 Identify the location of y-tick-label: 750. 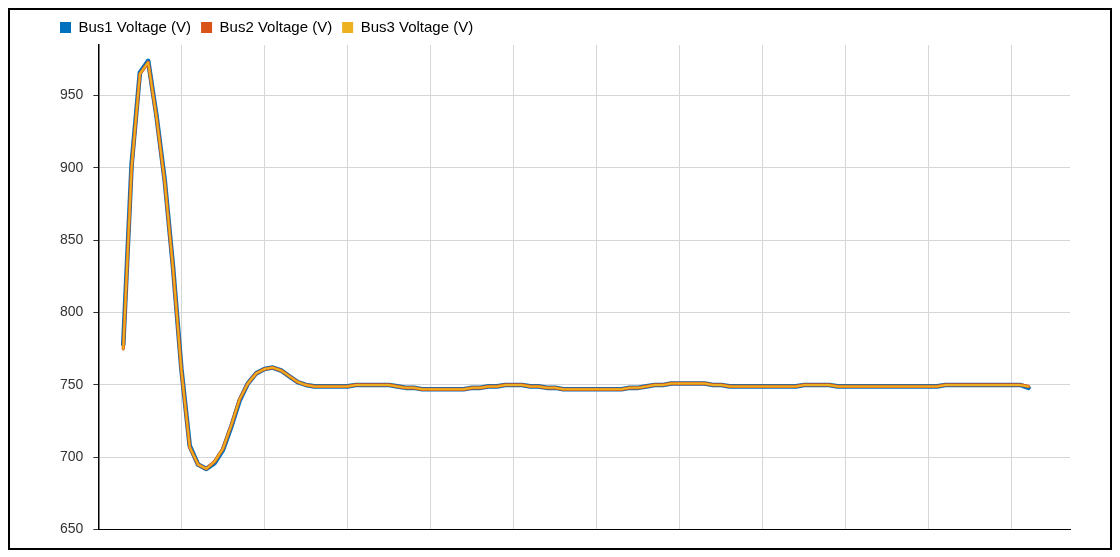
(72, 383).